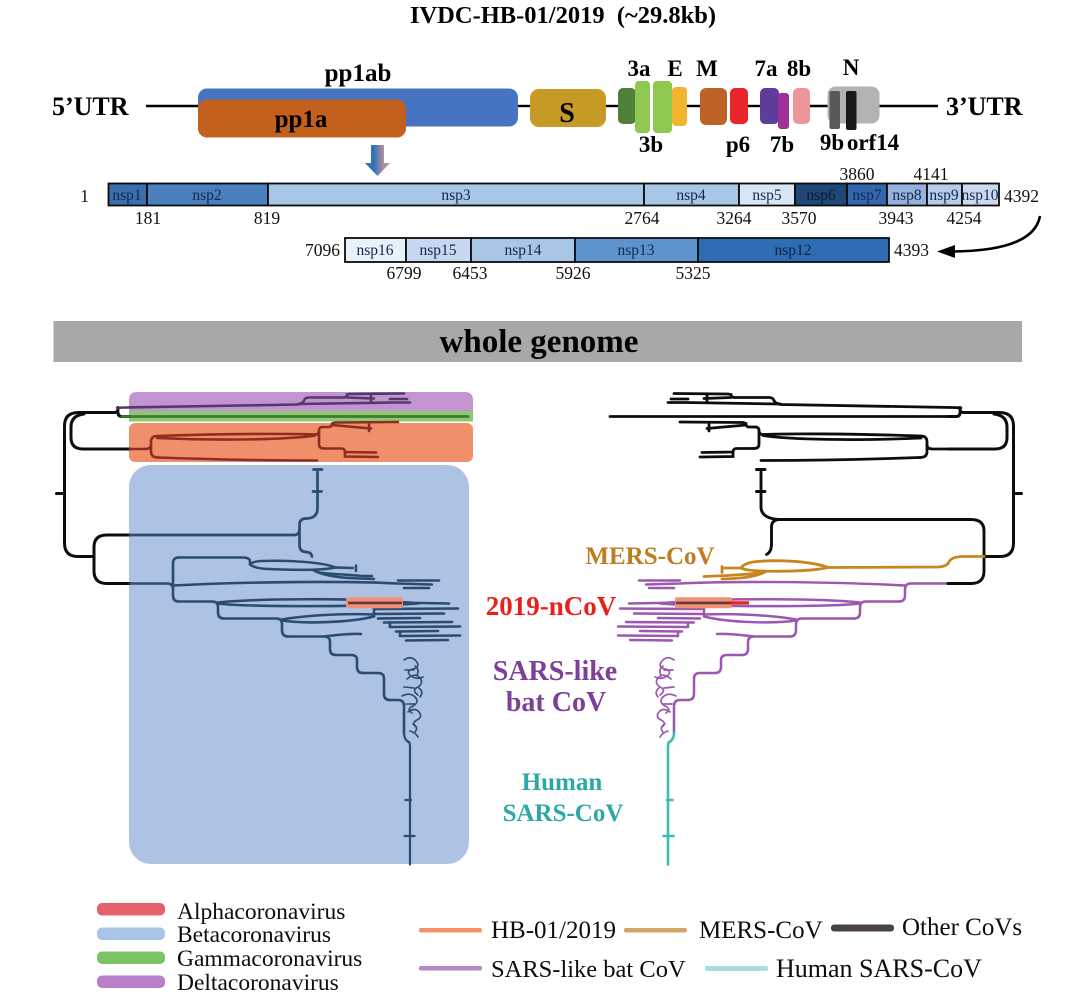  Describe the element at coordinates (539, 342) in the screenshot. I see `svg-text: whole genome` at that location.